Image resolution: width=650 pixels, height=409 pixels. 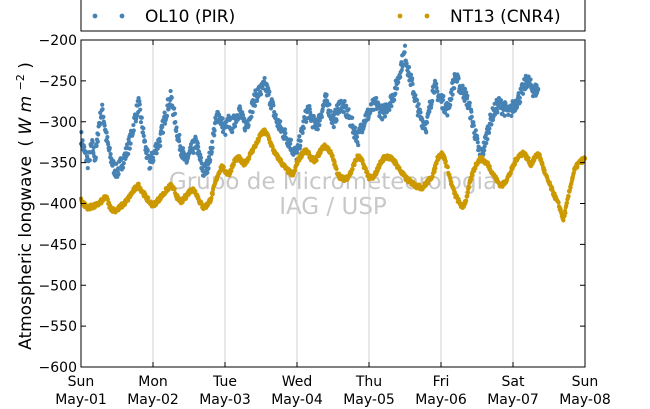 I want to click on y-tick-label: −300, so click(x=58, y=123).